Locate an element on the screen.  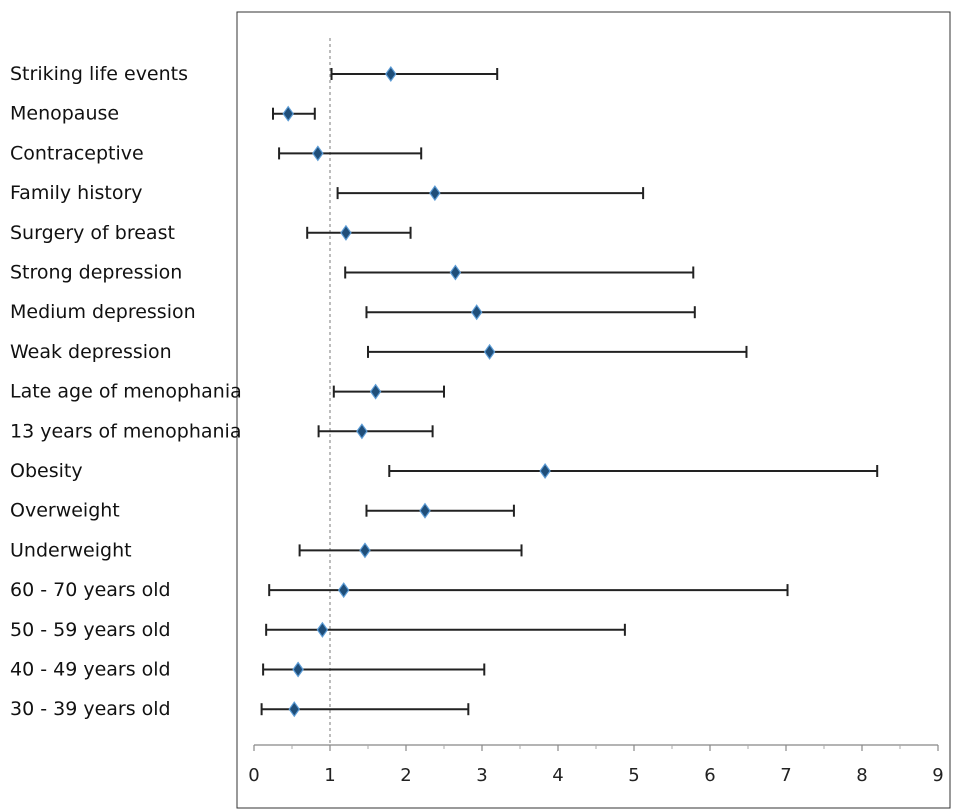
row-label: Family history is located at coordinates (76, 193).